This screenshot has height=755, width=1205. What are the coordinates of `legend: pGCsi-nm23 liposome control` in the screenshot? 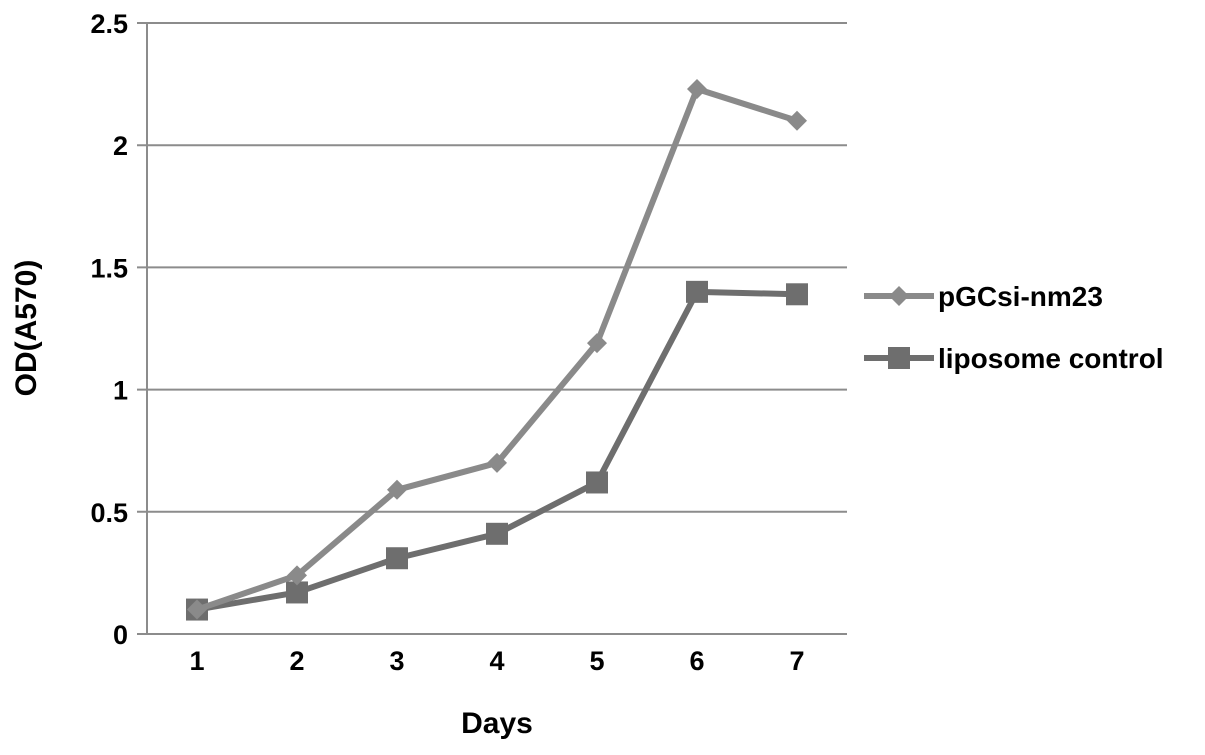 It's located at (1014, 327).